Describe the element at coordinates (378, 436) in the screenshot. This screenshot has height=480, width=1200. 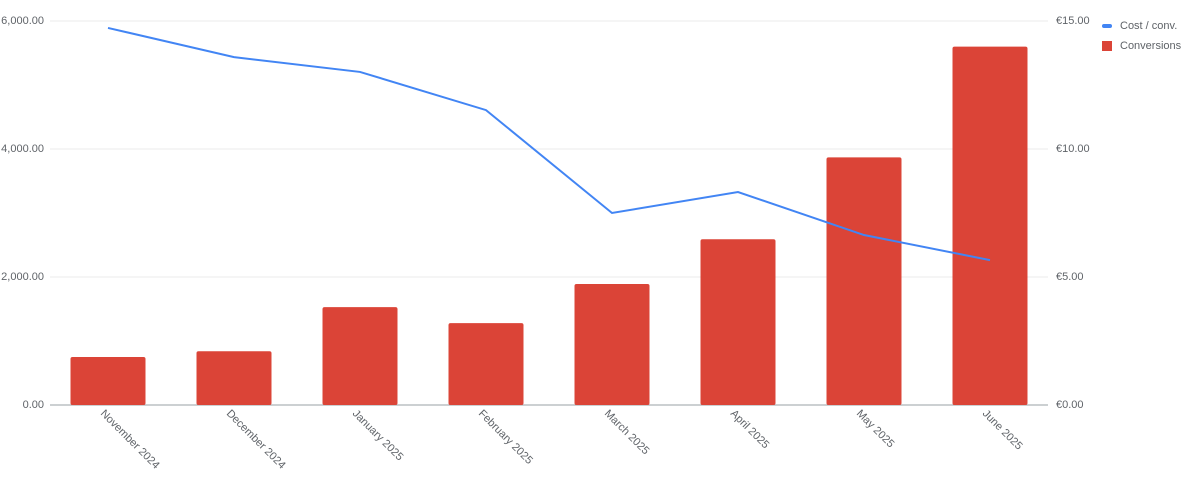
I see `x-tick-label: January 2025` at that location.